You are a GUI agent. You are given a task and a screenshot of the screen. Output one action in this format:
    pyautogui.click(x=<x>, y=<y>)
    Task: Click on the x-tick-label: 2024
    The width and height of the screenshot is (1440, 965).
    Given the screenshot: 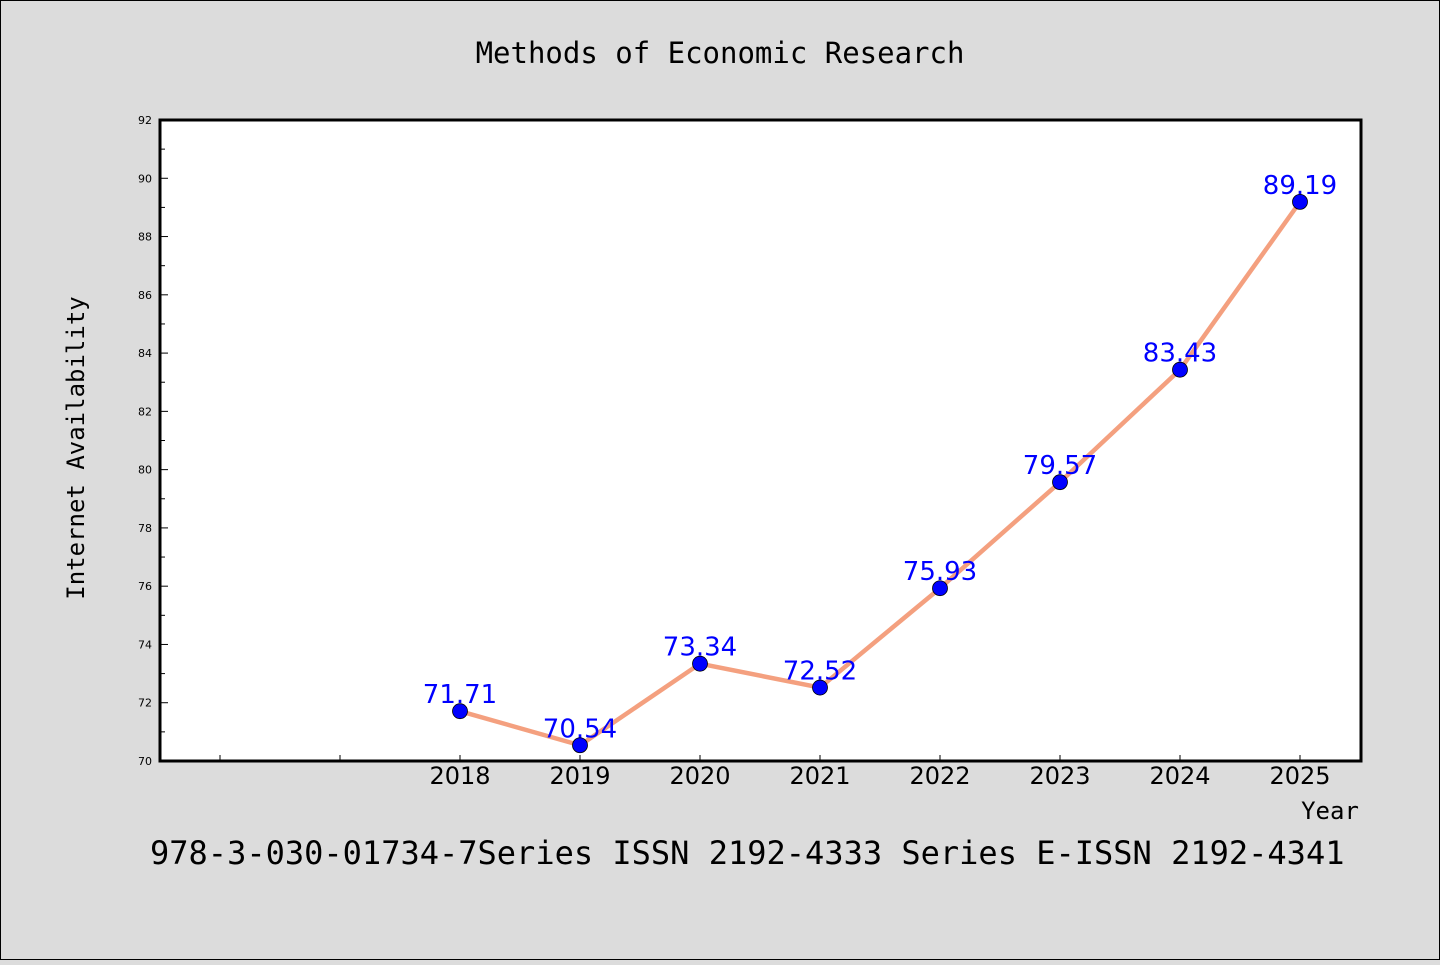 What is the action you would take?
    pyautogui.click(x=1179, y=776)
    